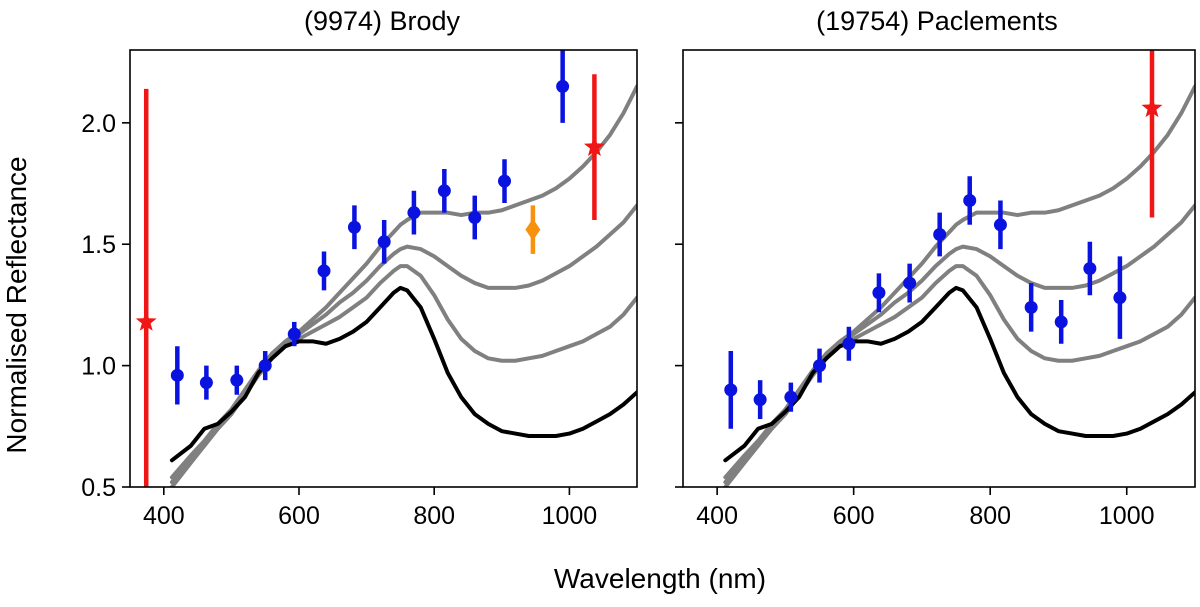 The width and height of the screenshot is (1200, 607). Describe the element at coordinates (382, 21) in the screenshot. I see `panel-1-title: (9974) Brody` at that location.